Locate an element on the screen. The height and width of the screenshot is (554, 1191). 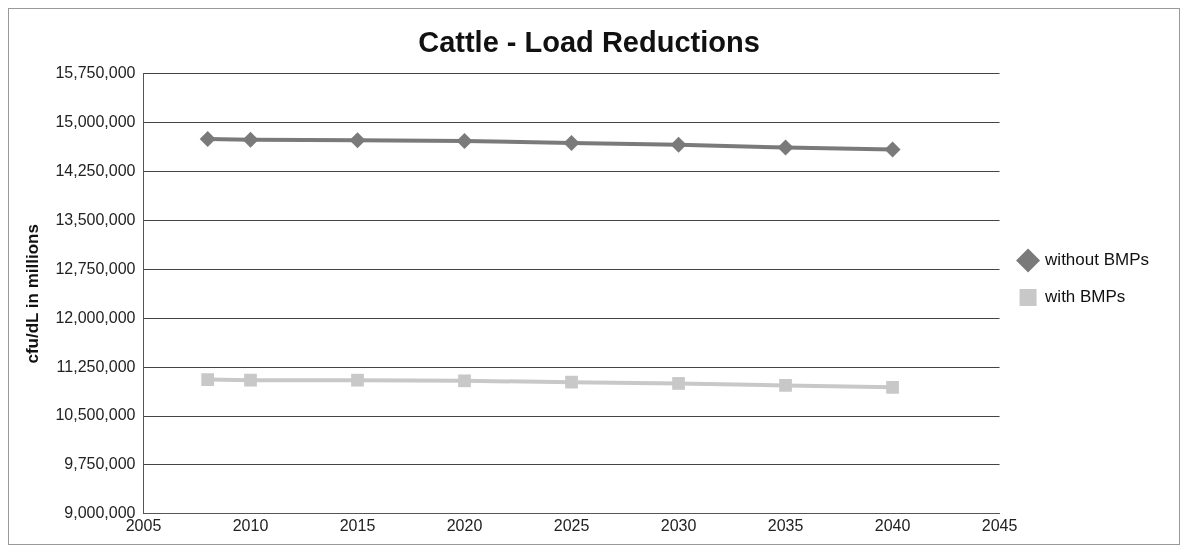
y-tick-label: 14,250,000 is located at coordinates (95, 170).